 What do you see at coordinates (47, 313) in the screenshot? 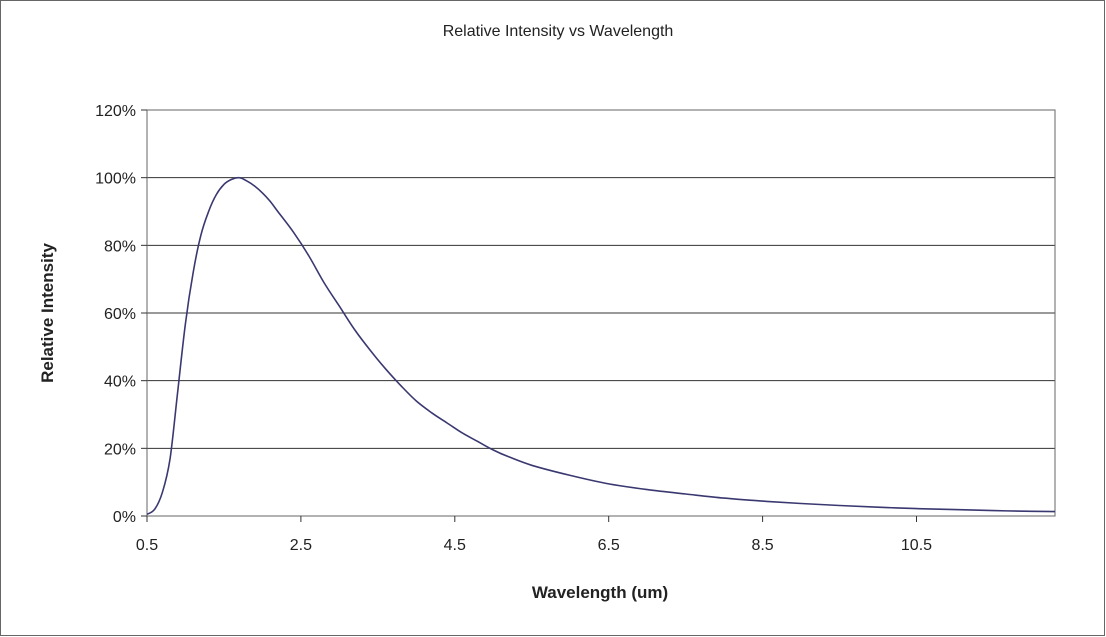
I see `y-axis-label: Relative Intensity` at bounding box center [47, 313].